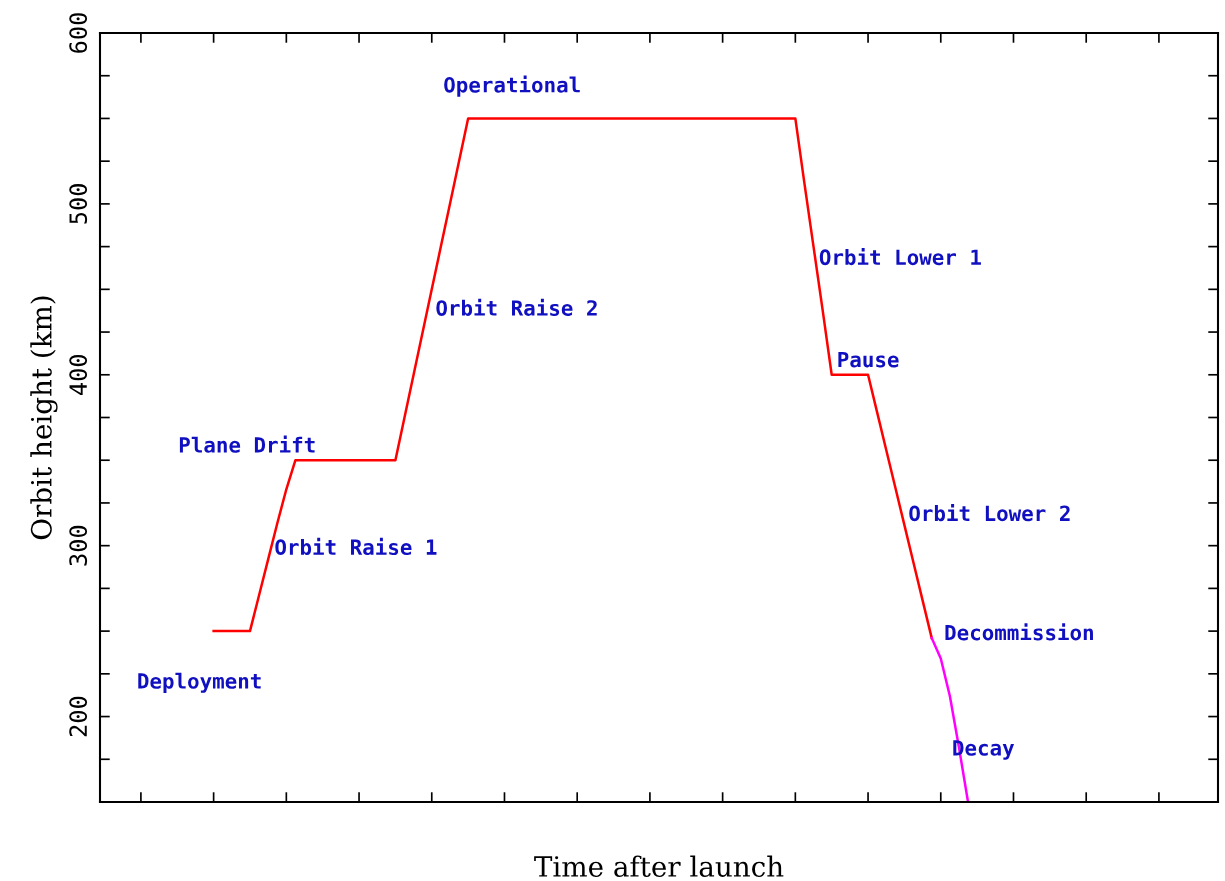 The height and width of the screenshot is (881, 1225). What do you see at coordinates (356, 546) in the screenshot?
I see `annotation: Orbit Raise 1` at bounding box center [356, 546].